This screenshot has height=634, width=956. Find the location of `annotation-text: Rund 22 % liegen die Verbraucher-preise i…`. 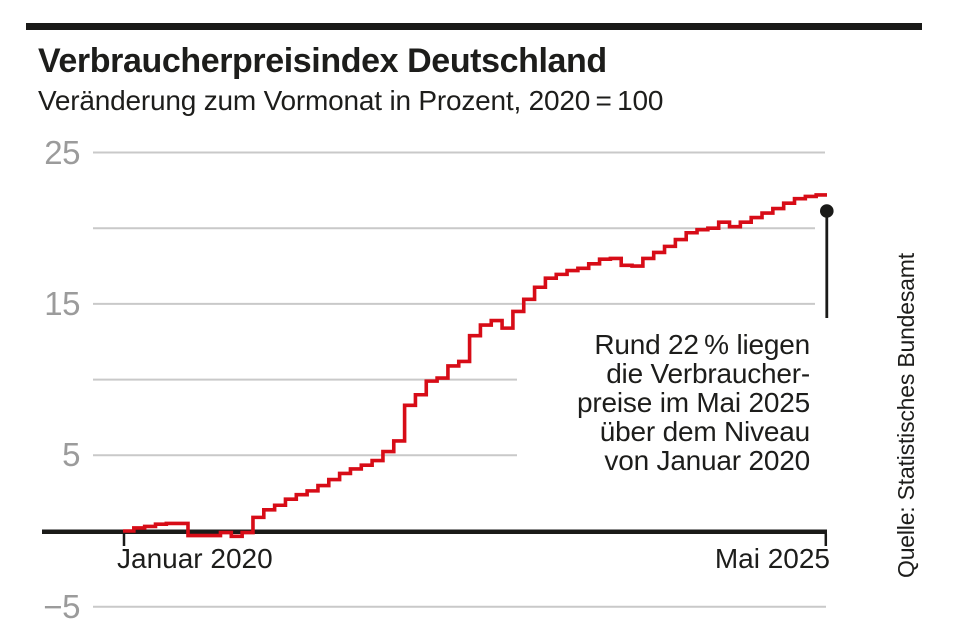

annotation-text: Rund 22 % liegen die Verbraucher-preise i… is located at coordinates (693, 402).